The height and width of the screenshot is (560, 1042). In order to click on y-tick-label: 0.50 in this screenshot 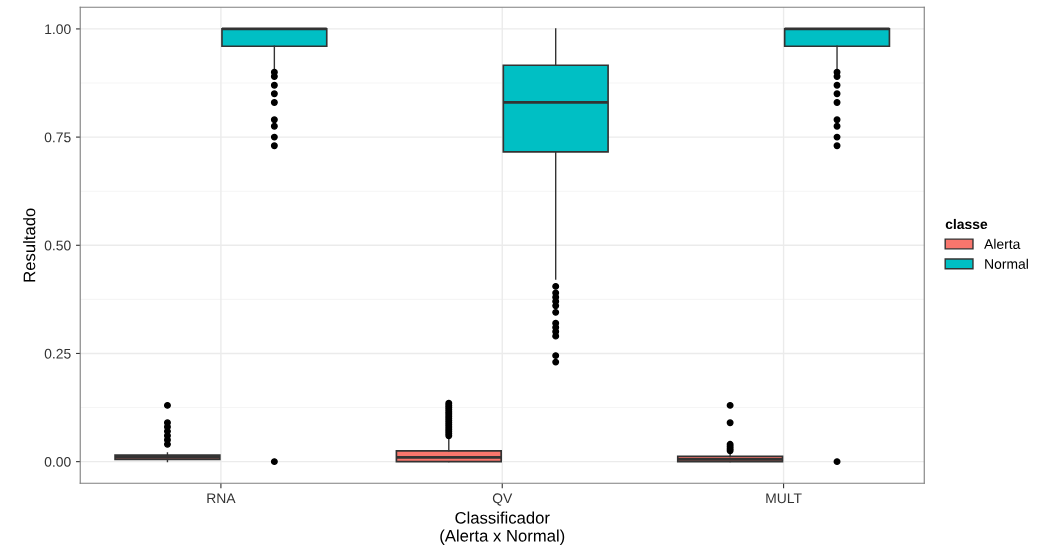, I will do `click(57, 245)`.